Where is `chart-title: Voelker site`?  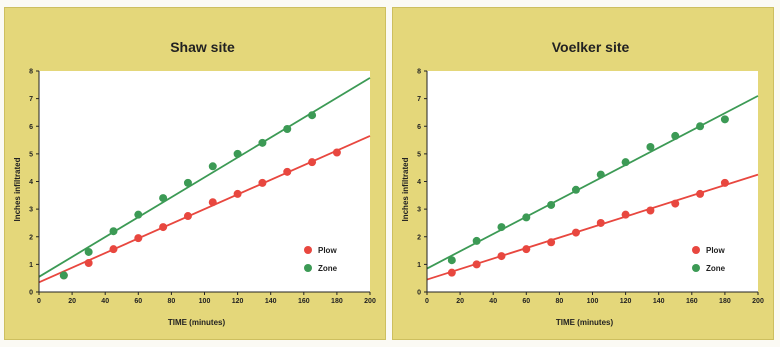 chart-title: Voelker site is located at coordinates (591, 47).